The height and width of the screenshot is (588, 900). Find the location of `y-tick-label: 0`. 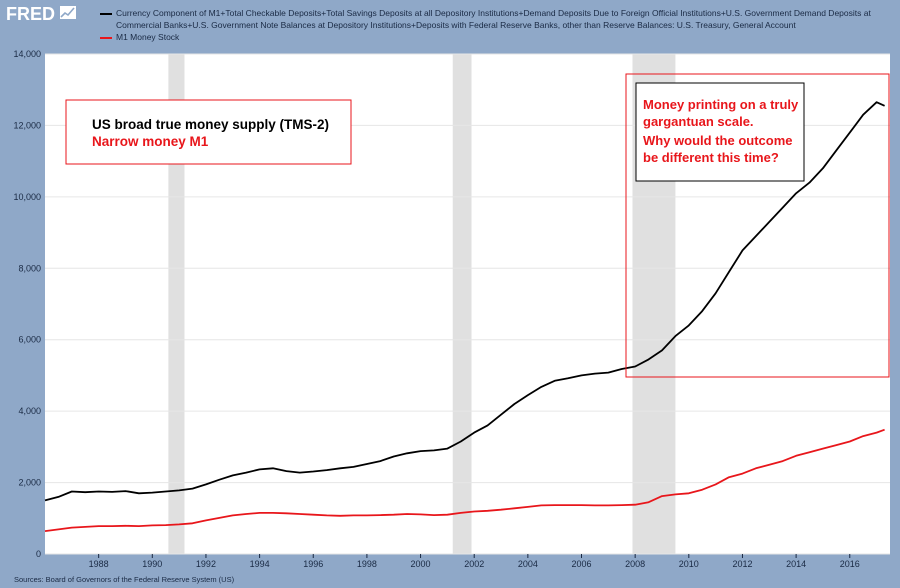

y-tick-label: 0 is located at coordinates (38, 554).